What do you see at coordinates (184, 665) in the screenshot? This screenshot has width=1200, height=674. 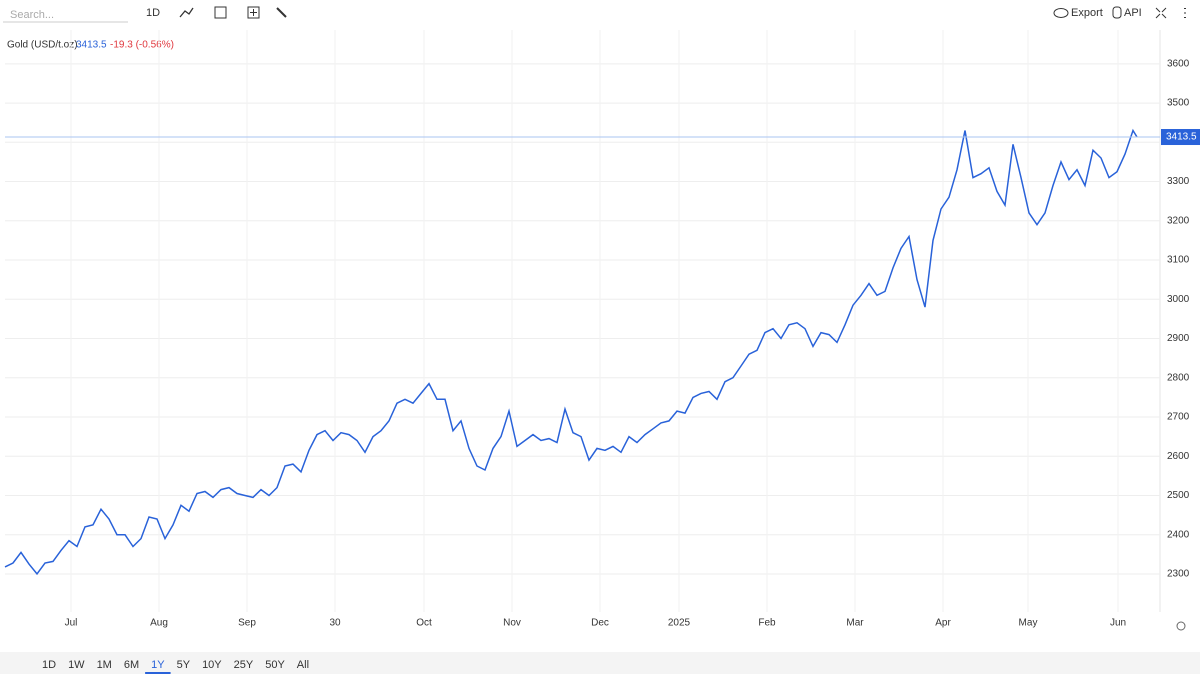 I see `range-button: 5Y` at bounding box center [184, 665].